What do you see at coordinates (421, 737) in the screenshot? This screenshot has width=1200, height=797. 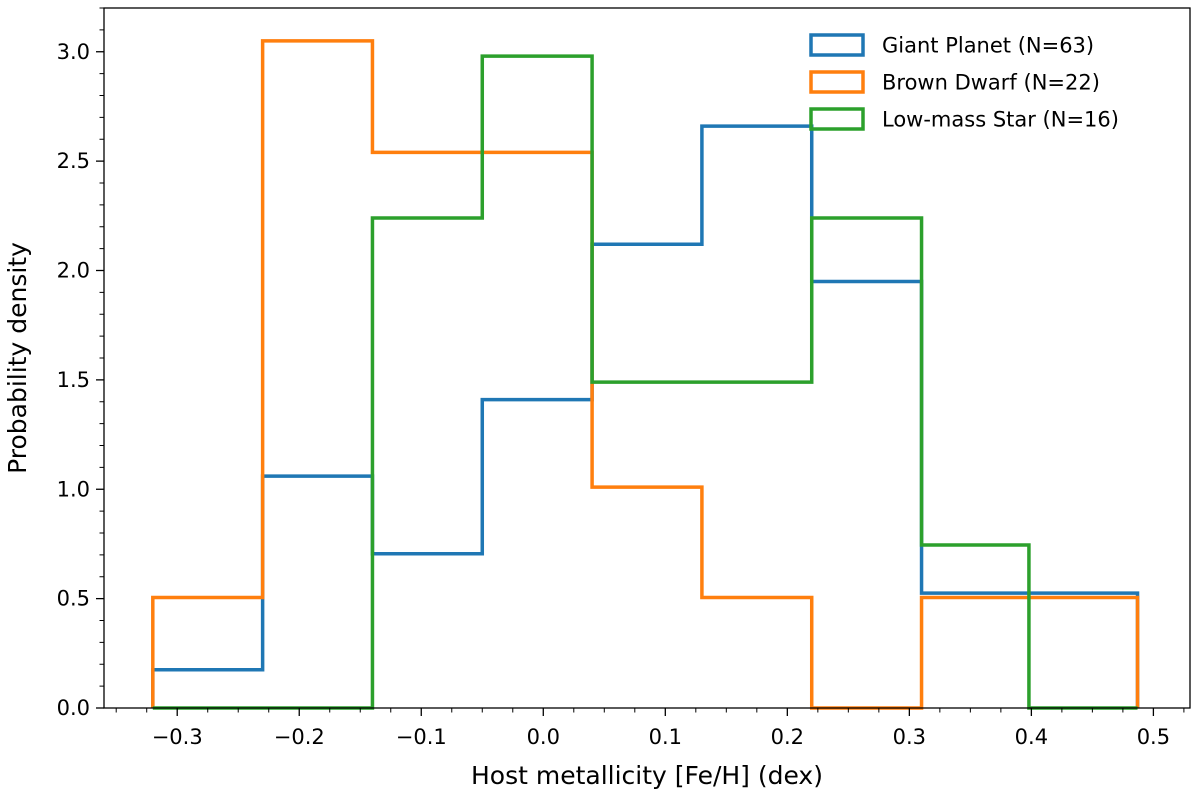 I see `x-tick-label: −0.1` at bounding box center [421, 737].